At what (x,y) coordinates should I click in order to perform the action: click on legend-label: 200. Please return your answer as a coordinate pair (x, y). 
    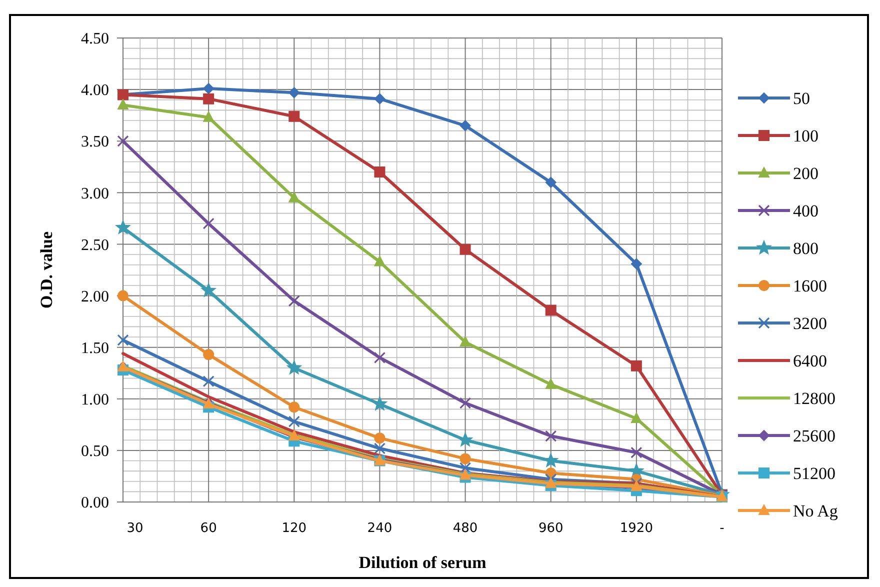
    Looking at the image, I should click on (805, 173).